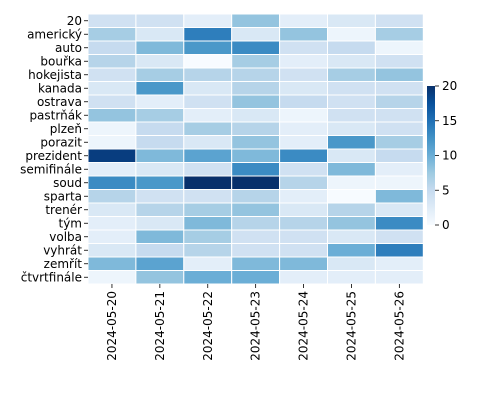  Describe the element at coordinates (62, 250) in the screenshot. I see `y-tick-label: vyhrát` at that location.